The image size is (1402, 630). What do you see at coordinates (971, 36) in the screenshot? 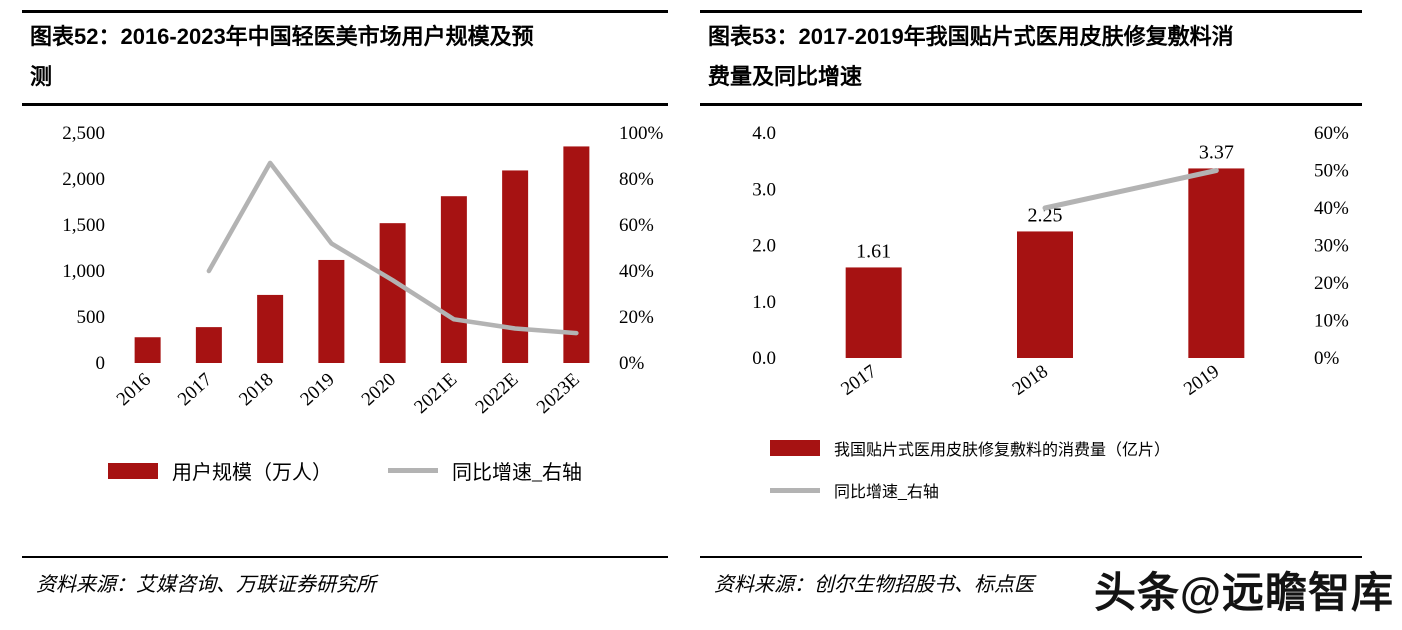
I see `figure53-title-line1: 图表53：2017-2019年我国贴片式医用皮肤修复敷料消` at bounding box center [971, 36].